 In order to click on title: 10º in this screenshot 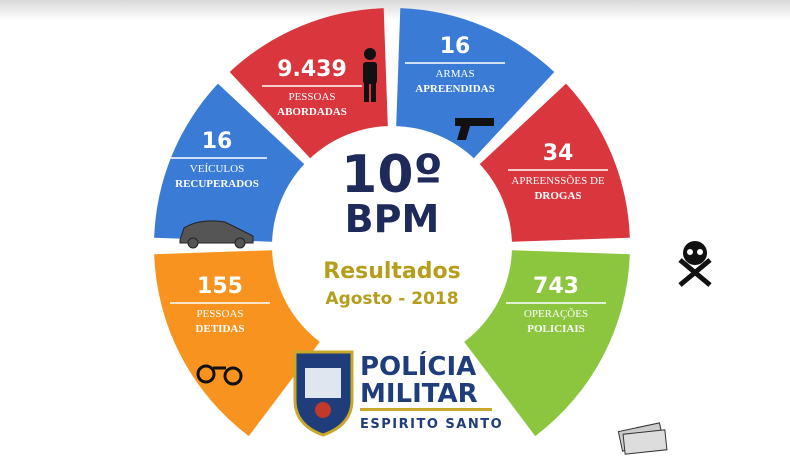, I will do `click(392, 175)`.